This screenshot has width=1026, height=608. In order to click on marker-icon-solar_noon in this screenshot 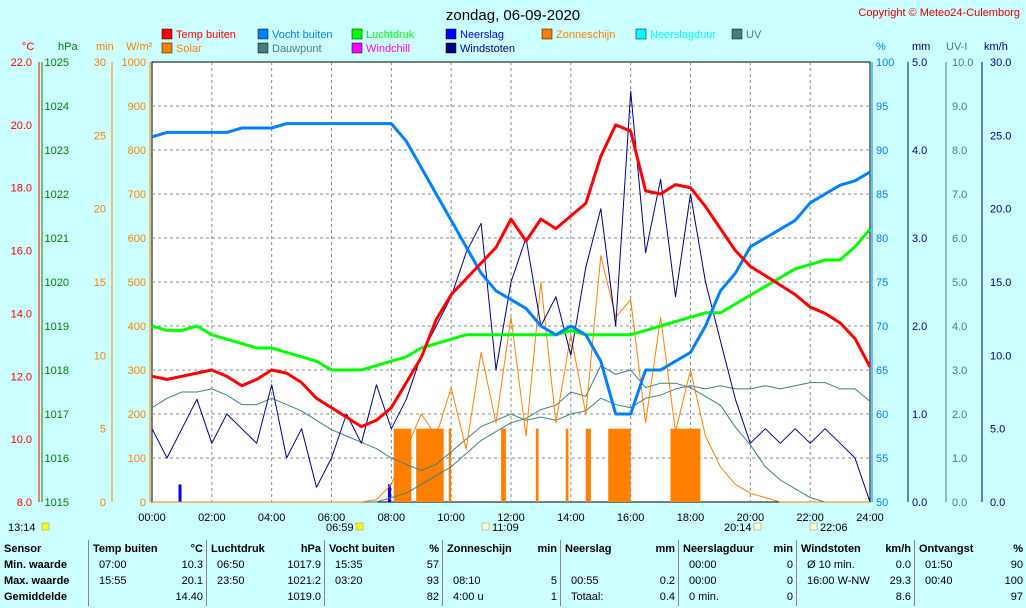, I will do `click(485, 526)`.